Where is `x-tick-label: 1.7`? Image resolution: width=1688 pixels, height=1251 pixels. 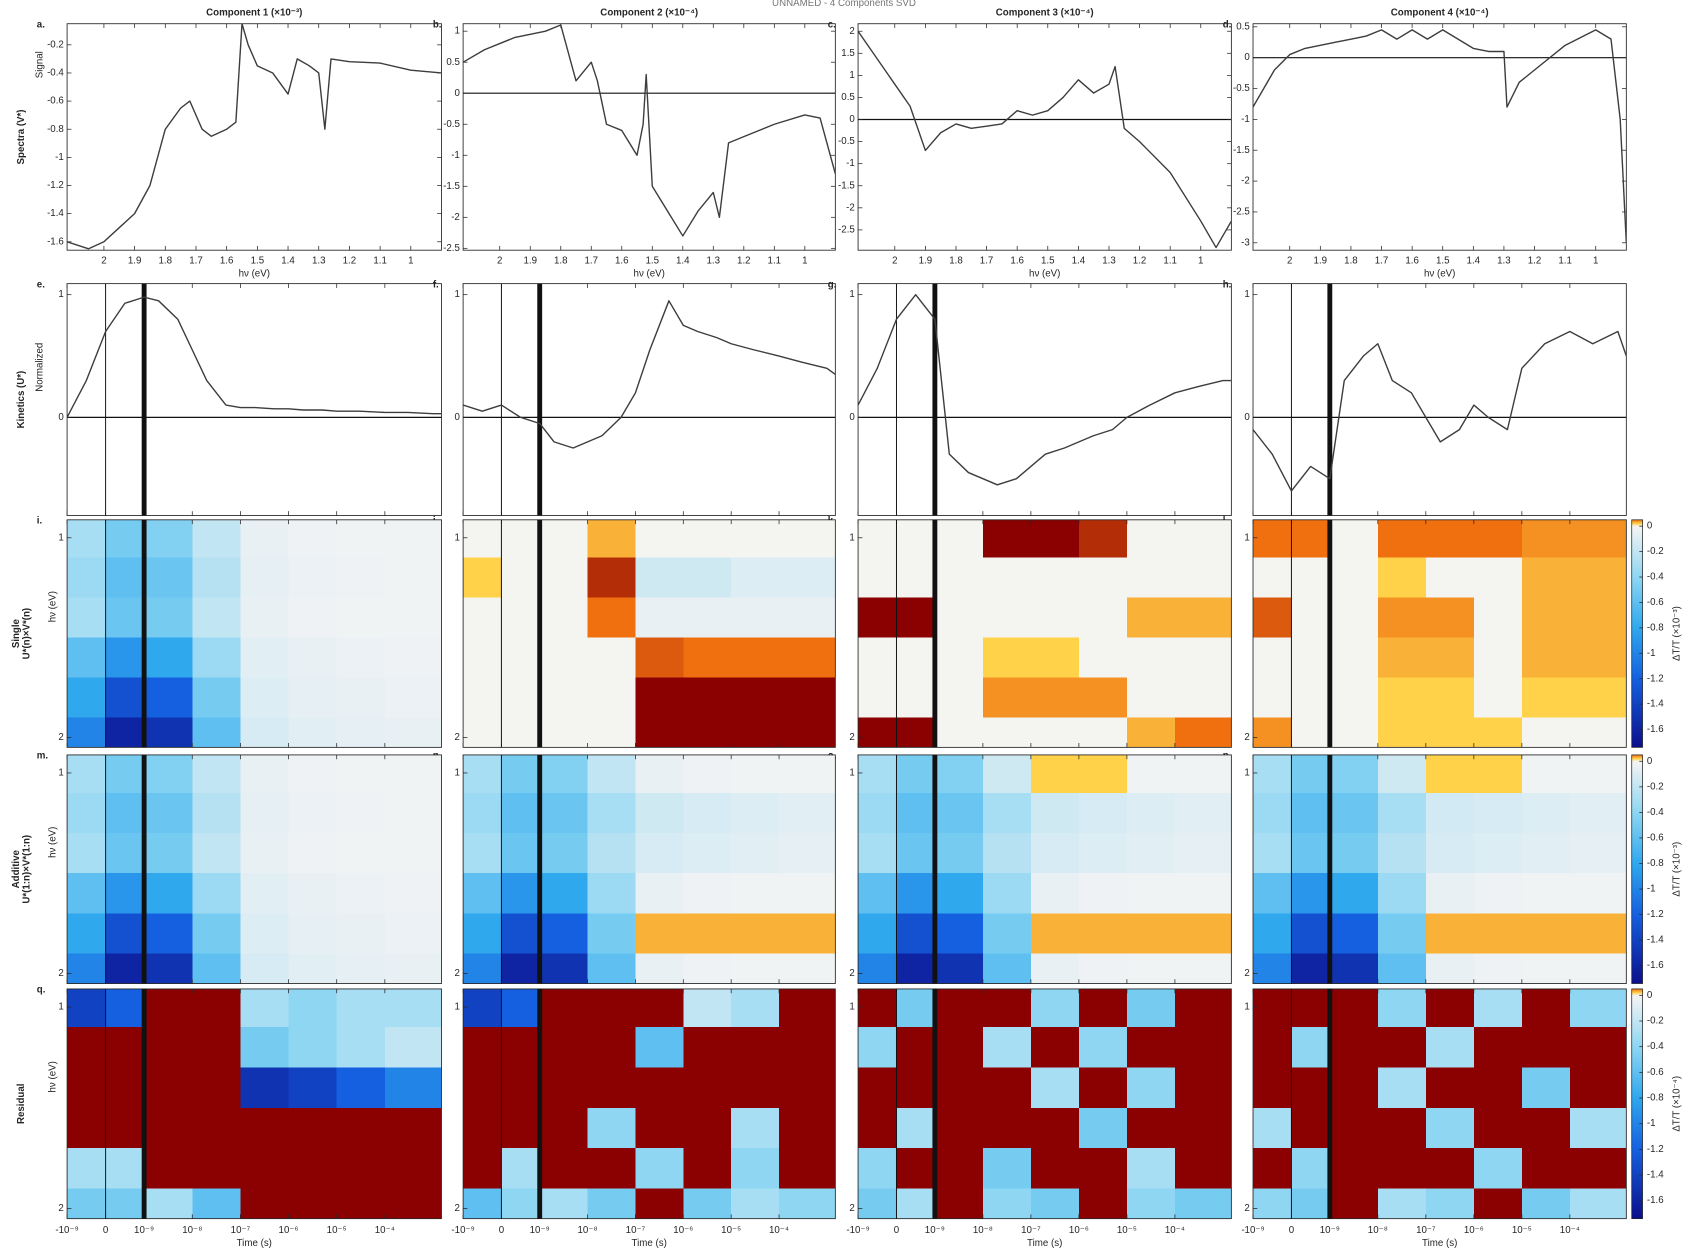 x-tick-label: 1.7 is located at coordinates (987, 261).